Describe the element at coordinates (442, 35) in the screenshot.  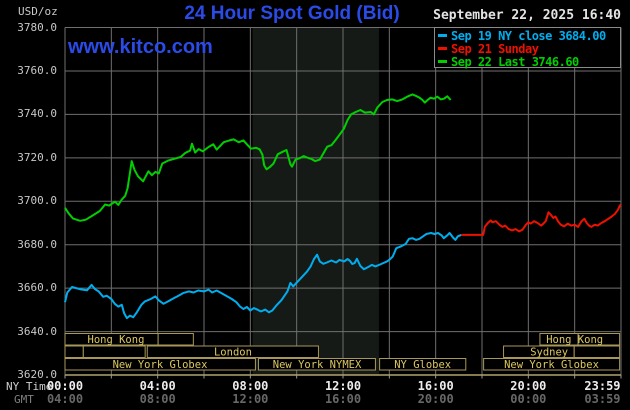
I see `legend-color-dash-cyan` at that location.